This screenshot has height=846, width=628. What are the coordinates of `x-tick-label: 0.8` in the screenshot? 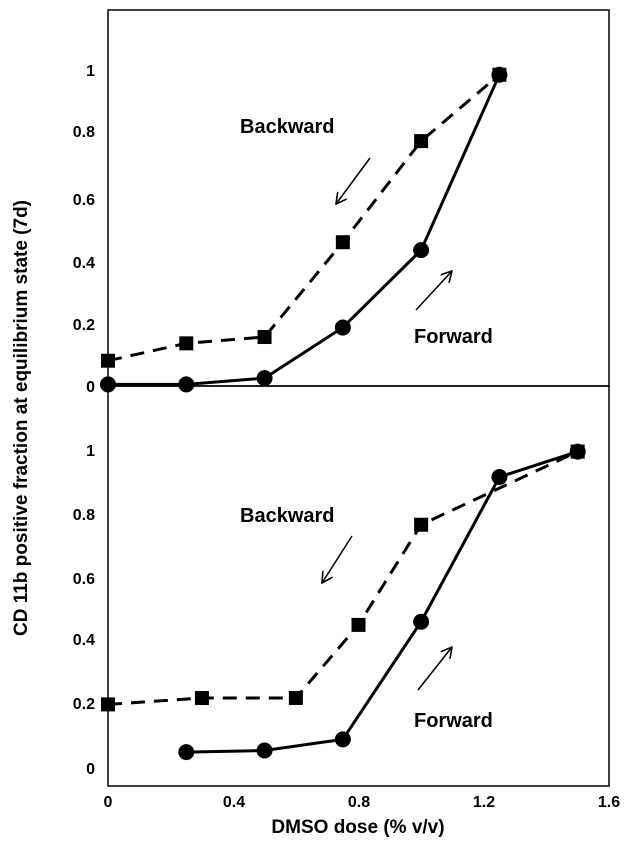 It's located at (359, 802).